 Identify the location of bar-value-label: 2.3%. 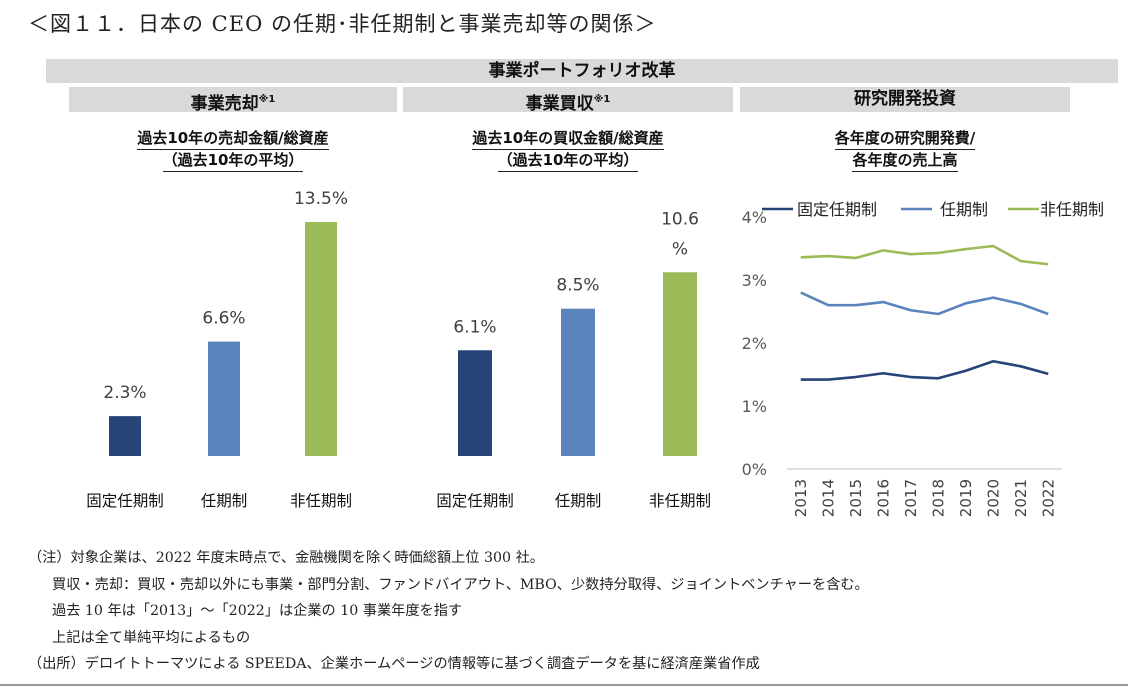
(124, 393).